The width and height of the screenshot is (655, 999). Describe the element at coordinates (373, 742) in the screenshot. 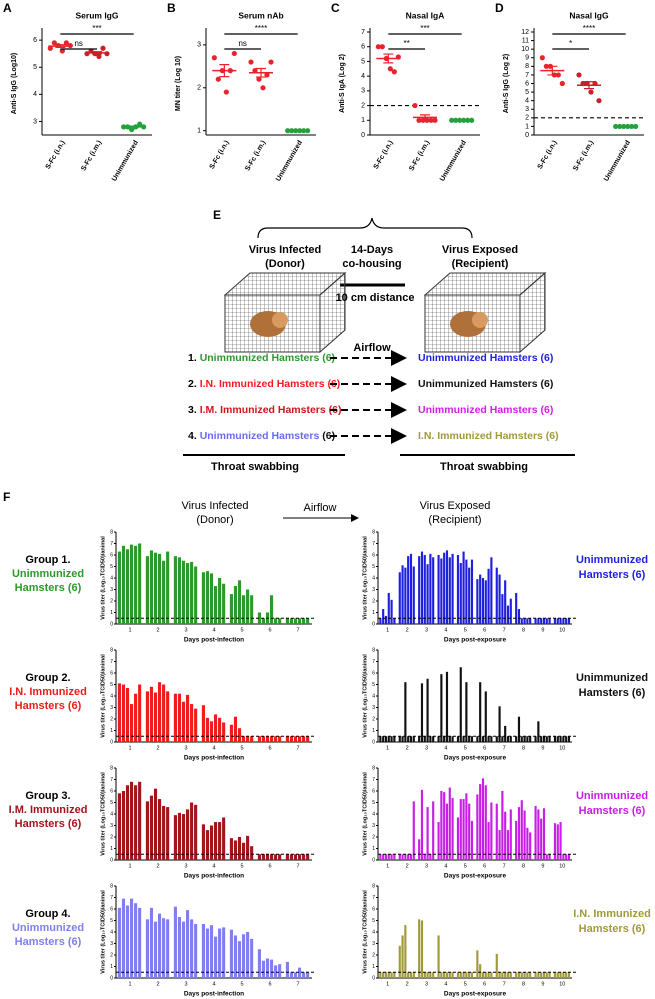

I see `y-tick-label: 0` at that location.